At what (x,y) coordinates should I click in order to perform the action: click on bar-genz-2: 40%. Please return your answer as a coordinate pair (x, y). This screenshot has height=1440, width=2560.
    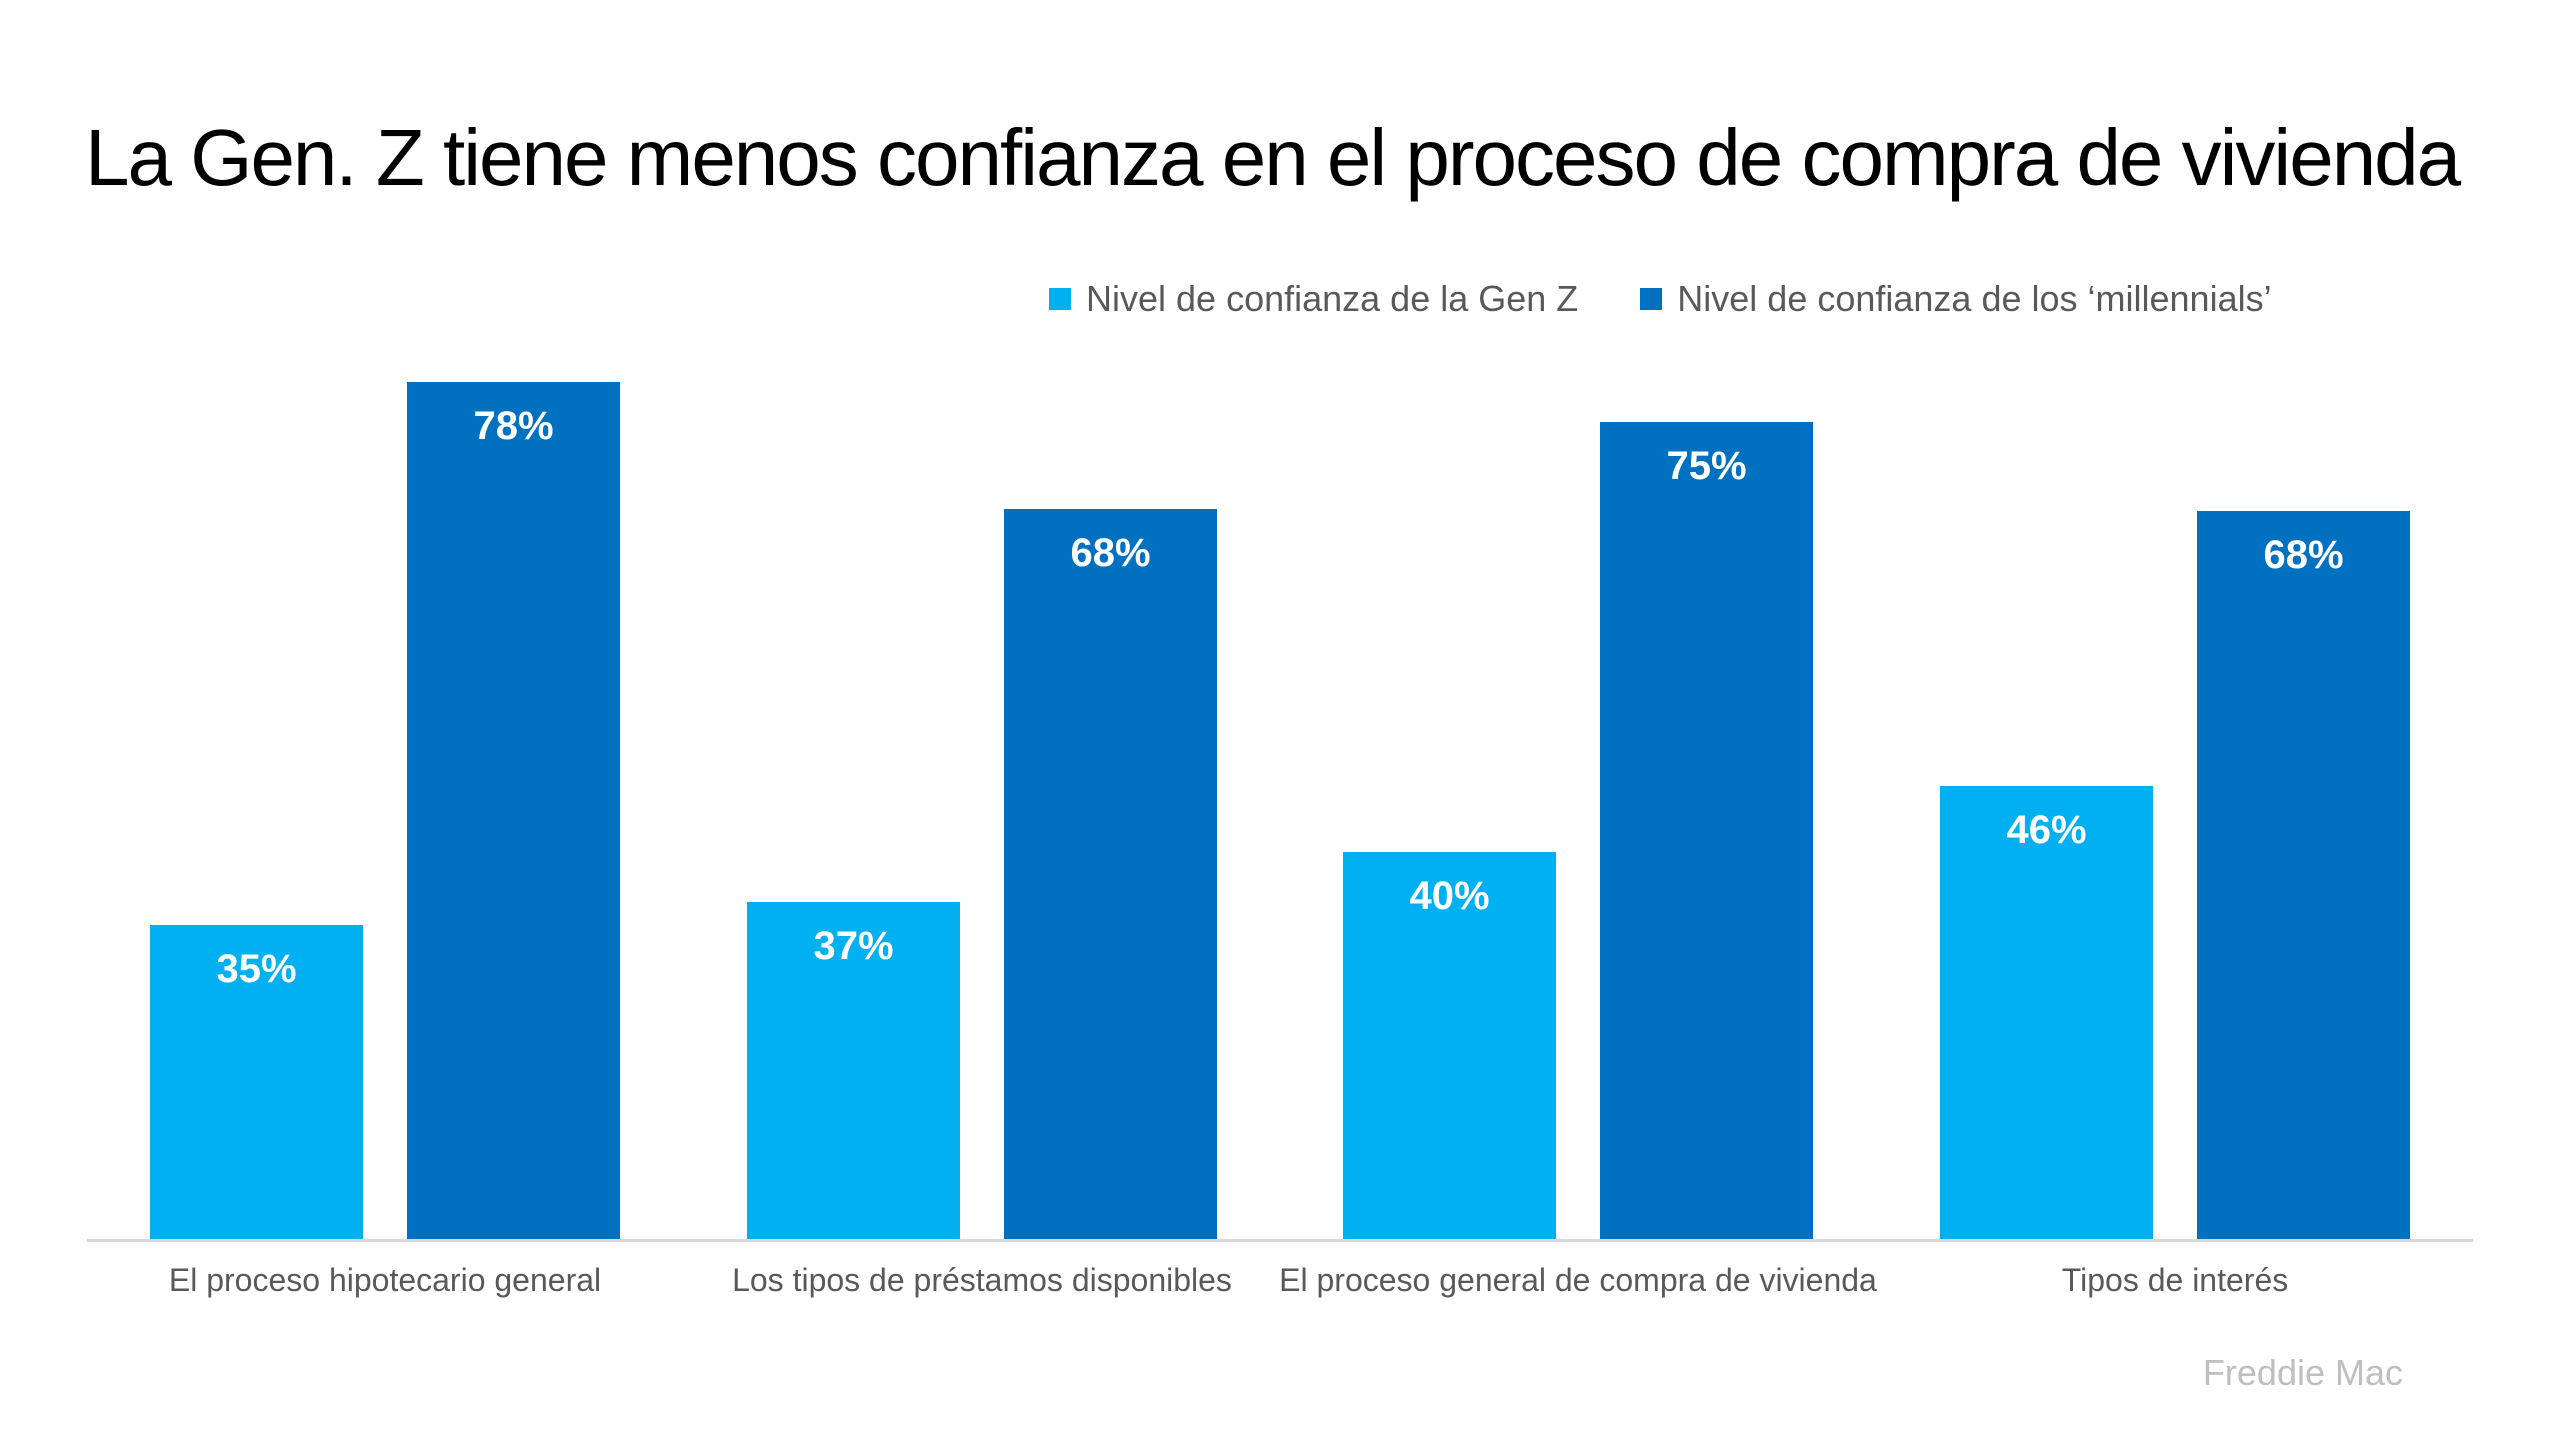
    Looking at the image, I should click on (1449, 1045).